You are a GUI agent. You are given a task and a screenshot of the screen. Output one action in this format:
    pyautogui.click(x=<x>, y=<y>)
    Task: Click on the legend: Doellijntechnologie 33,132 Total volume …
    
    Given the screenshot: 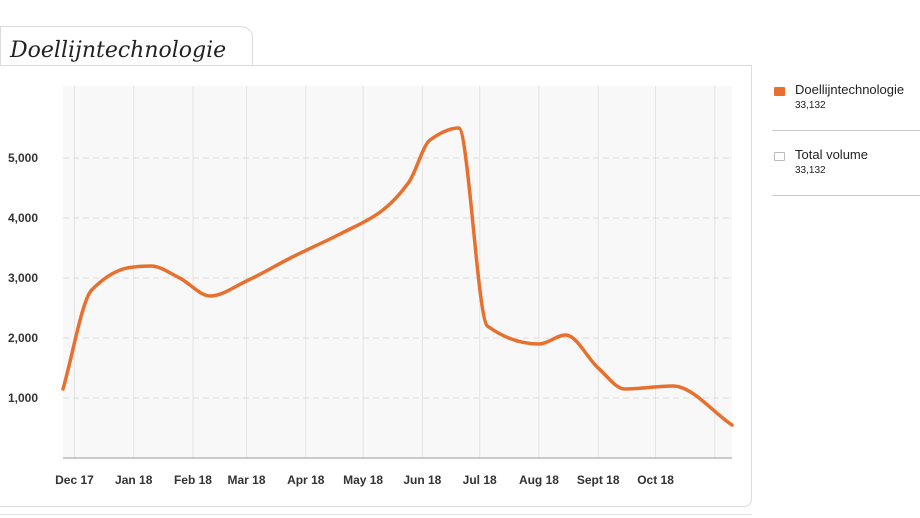 What is the action you would take?
    pyautogui.click(x=846, y=145)
    